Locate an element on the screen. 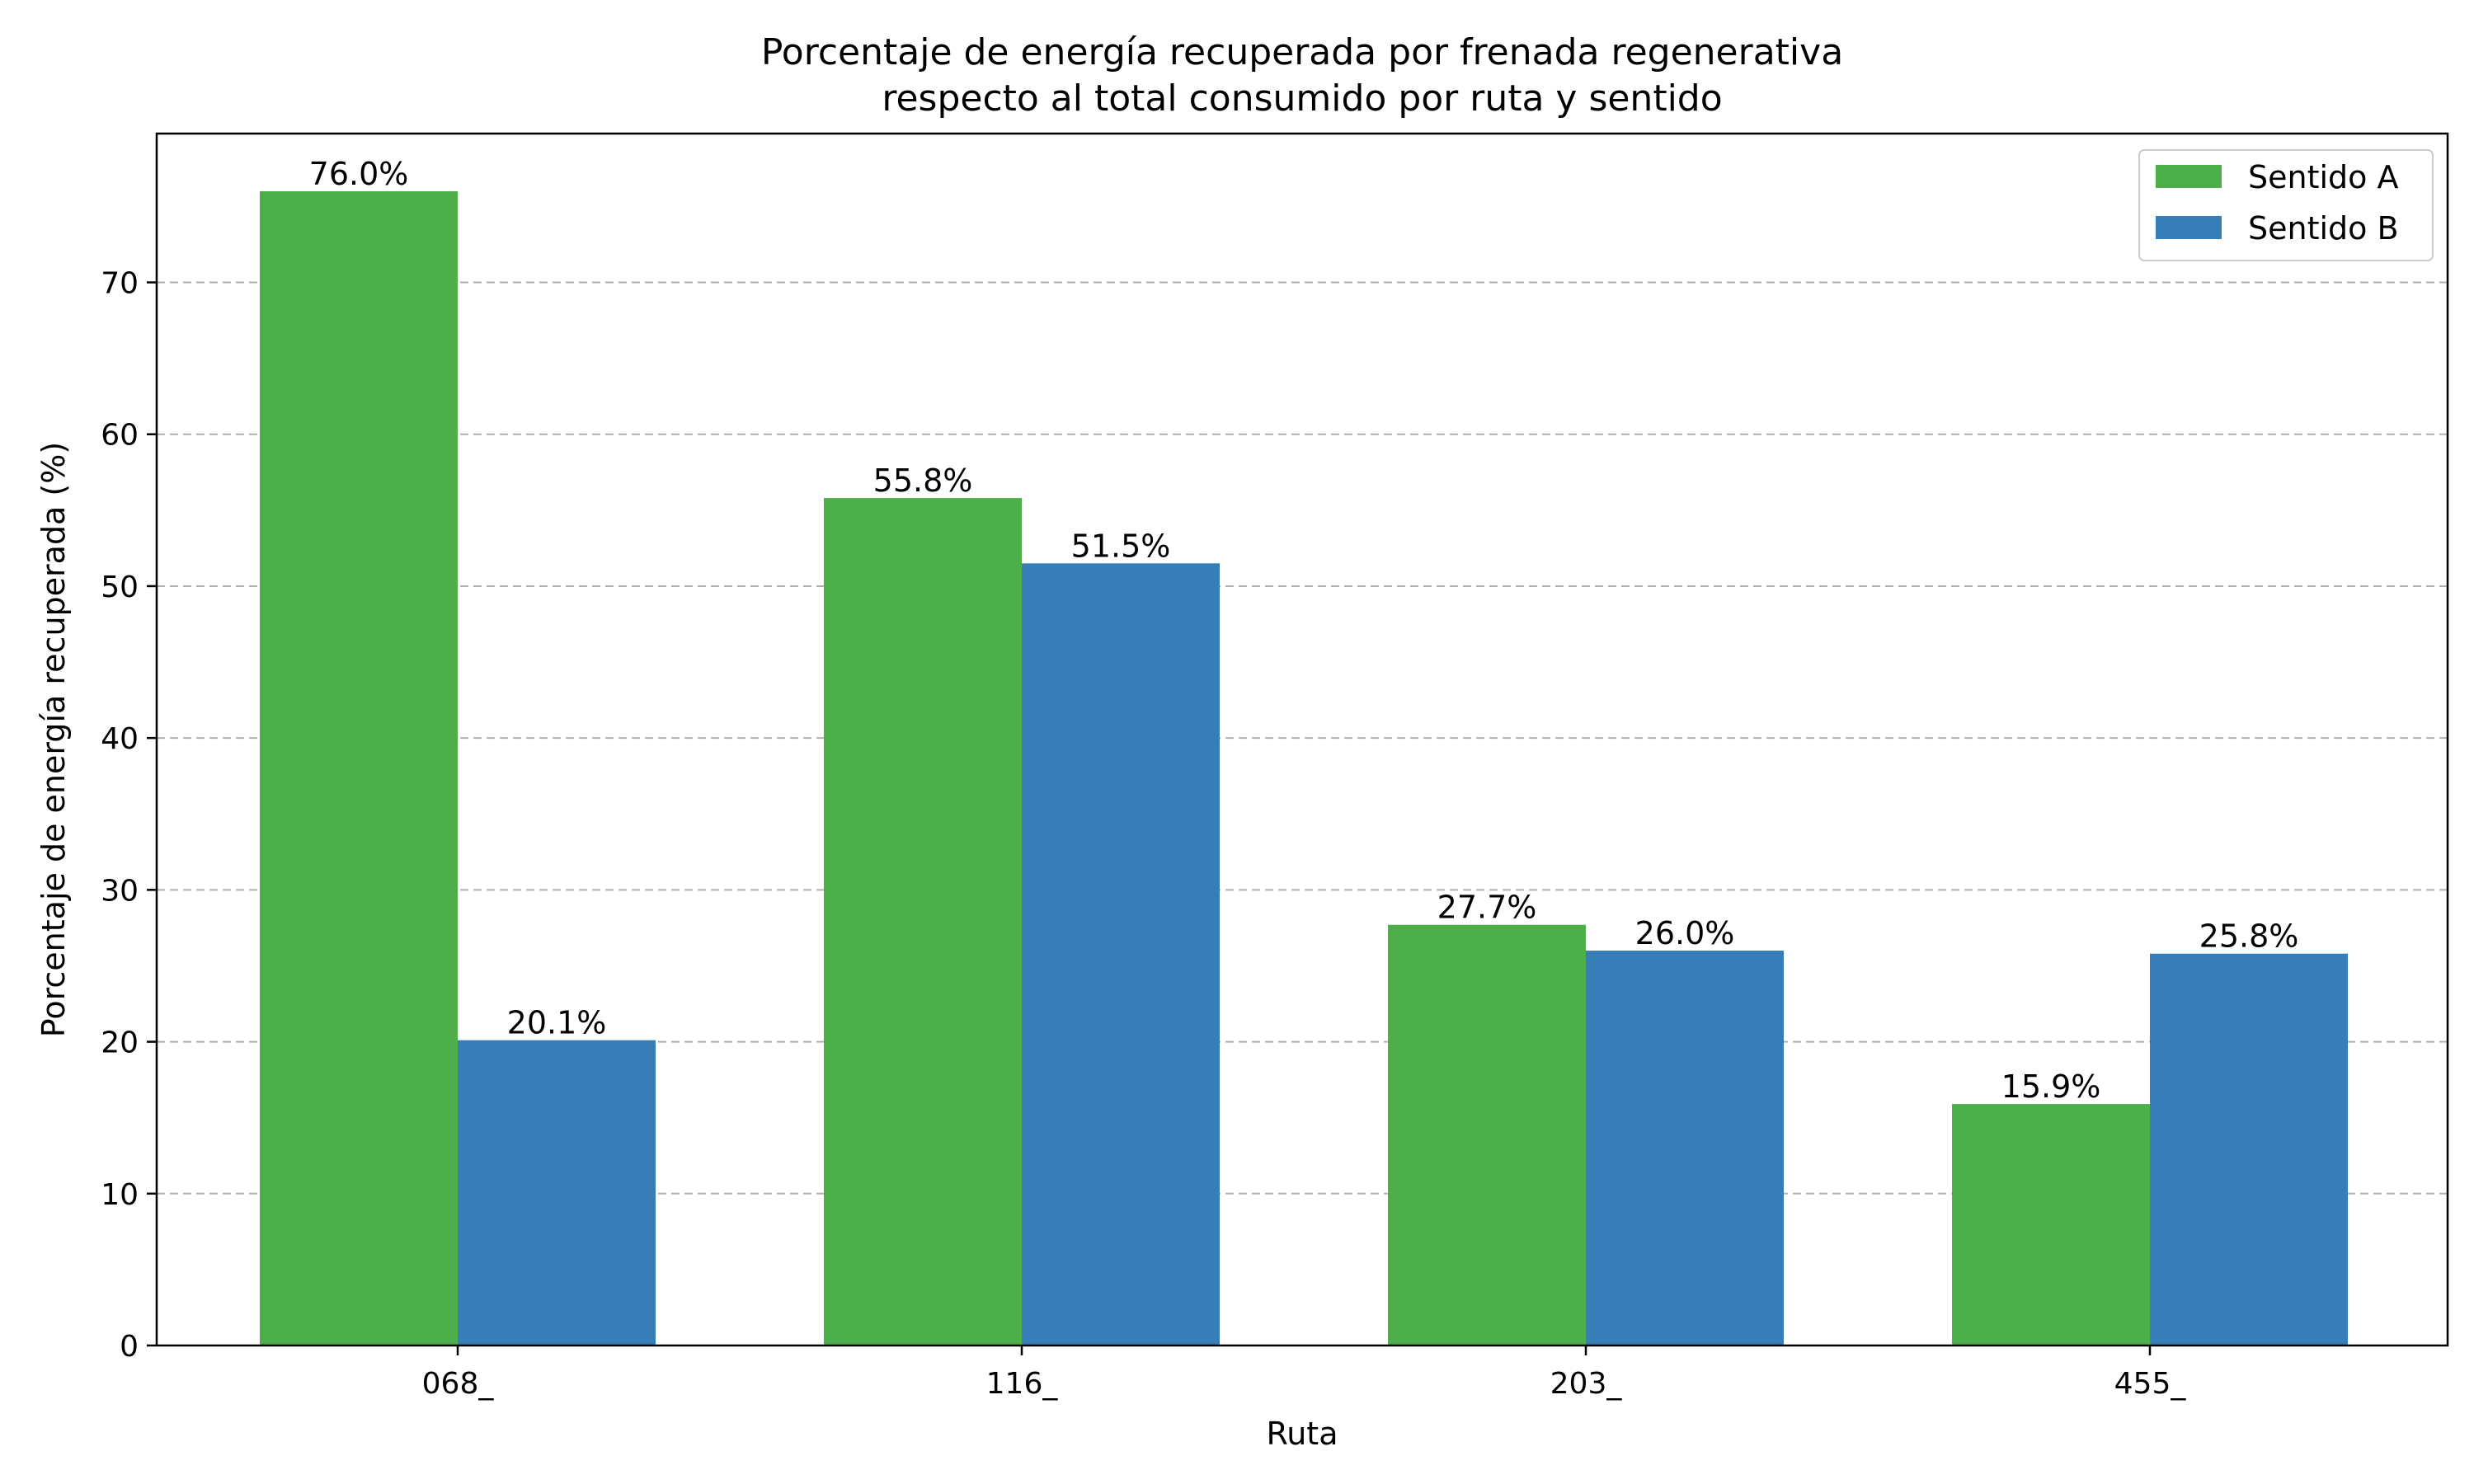 This screenshot has width=2474, height=1484. bar-sentido-a-455_ is located at coordinates (2051, 1224).